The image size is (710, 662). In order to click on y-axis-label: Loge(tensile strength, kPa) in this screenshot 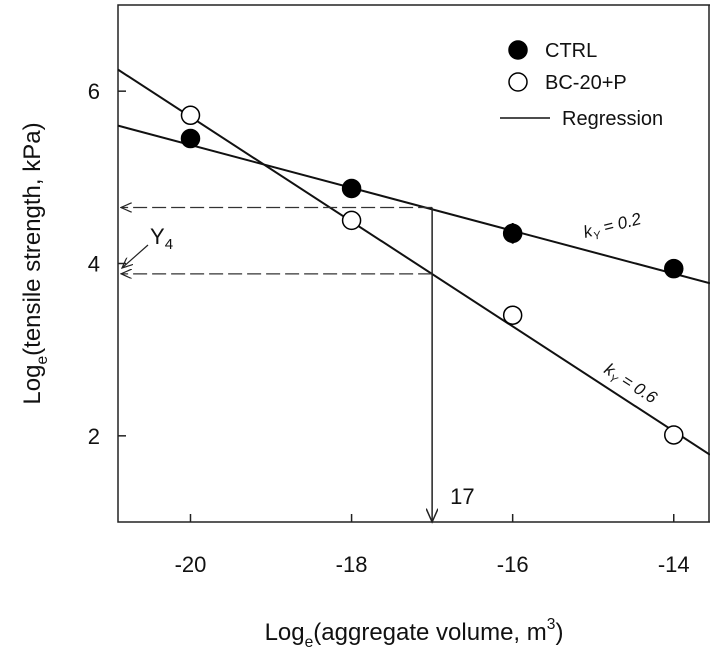, I will do `click(35, 263)`.